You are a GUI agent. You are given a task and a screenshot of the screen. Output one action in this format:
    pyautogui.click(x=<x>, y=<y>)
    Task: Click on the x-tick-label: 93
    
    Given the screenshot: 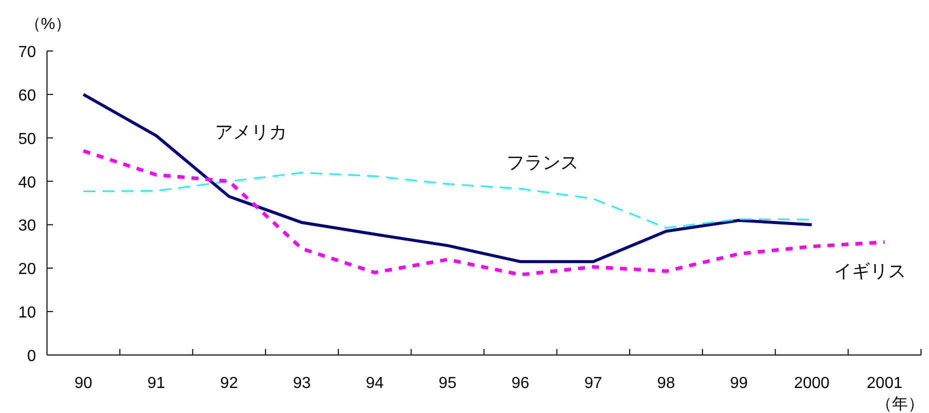 What is the action you would take?
    pyautogui.click(x=302, y=383)
    